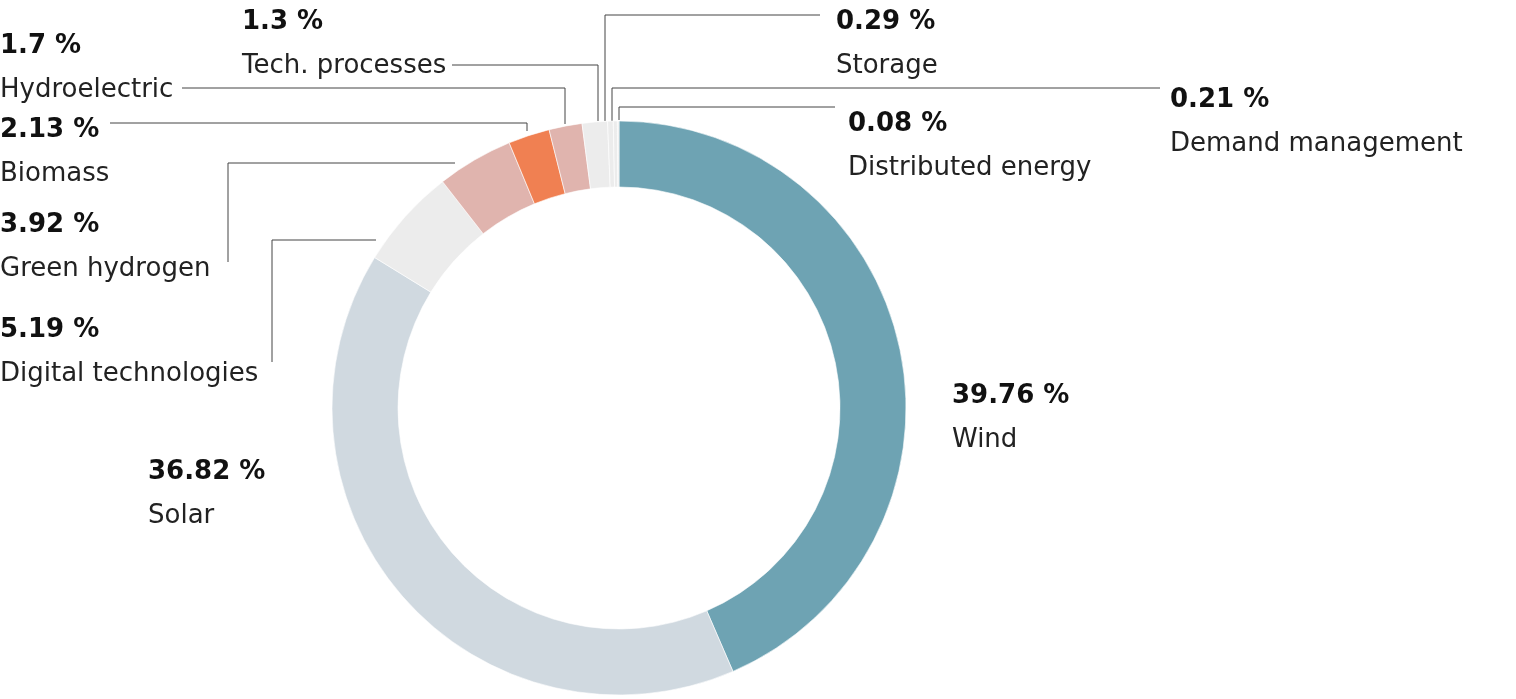  I want to click on slice-label: Storage, so click(887, 64).